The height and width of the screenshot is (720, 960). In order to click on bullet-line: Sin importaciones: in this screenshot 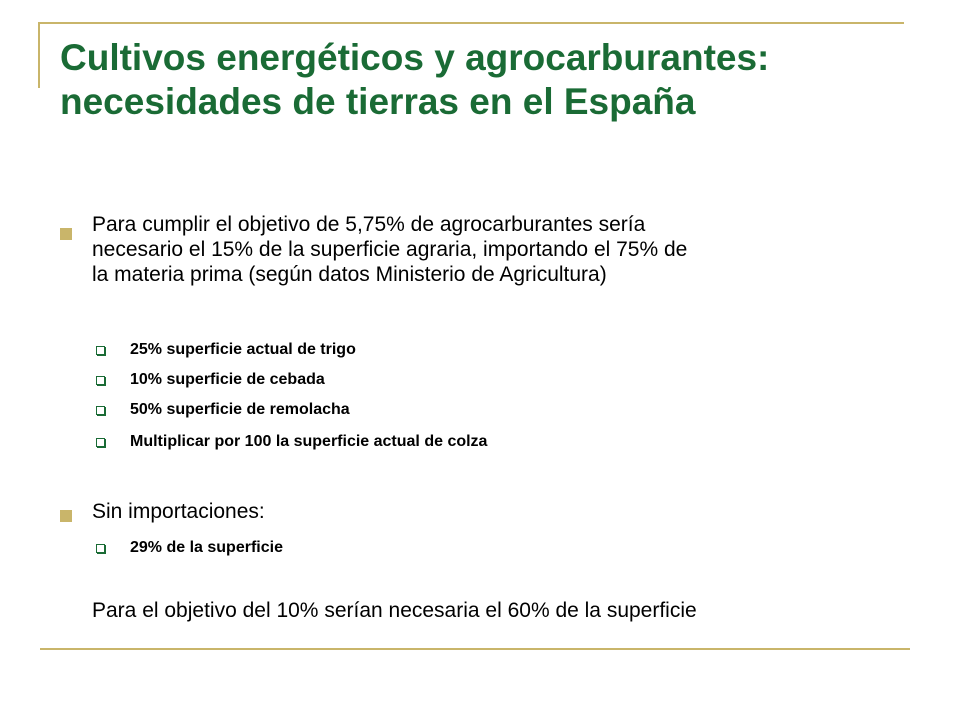, I will do `click(178, 511)`.